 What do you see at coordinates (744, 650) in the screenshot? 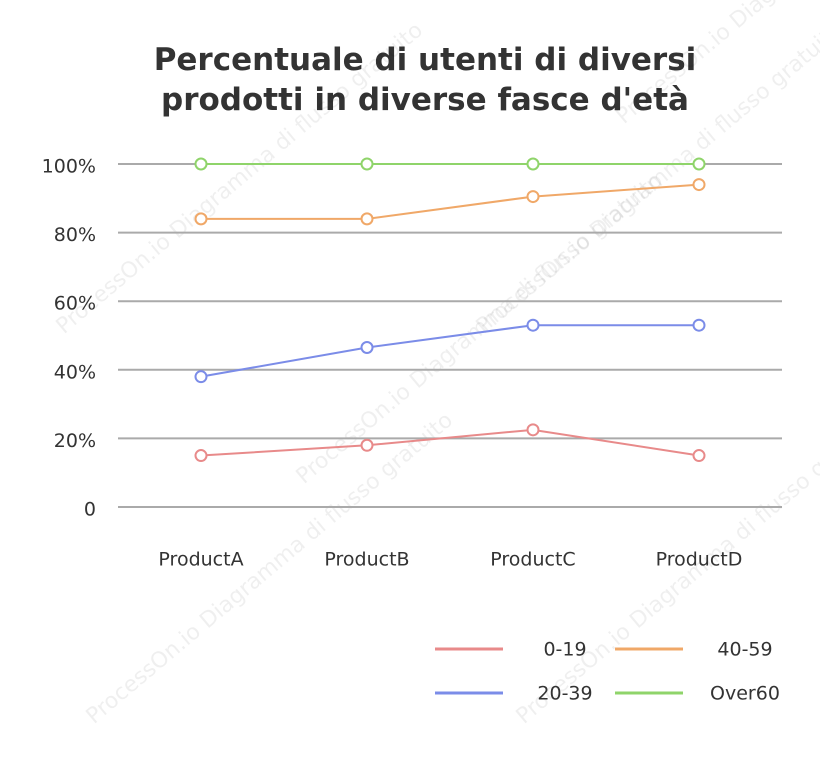
I see `legend-label: 40-59` at bounding box center [744, 650].